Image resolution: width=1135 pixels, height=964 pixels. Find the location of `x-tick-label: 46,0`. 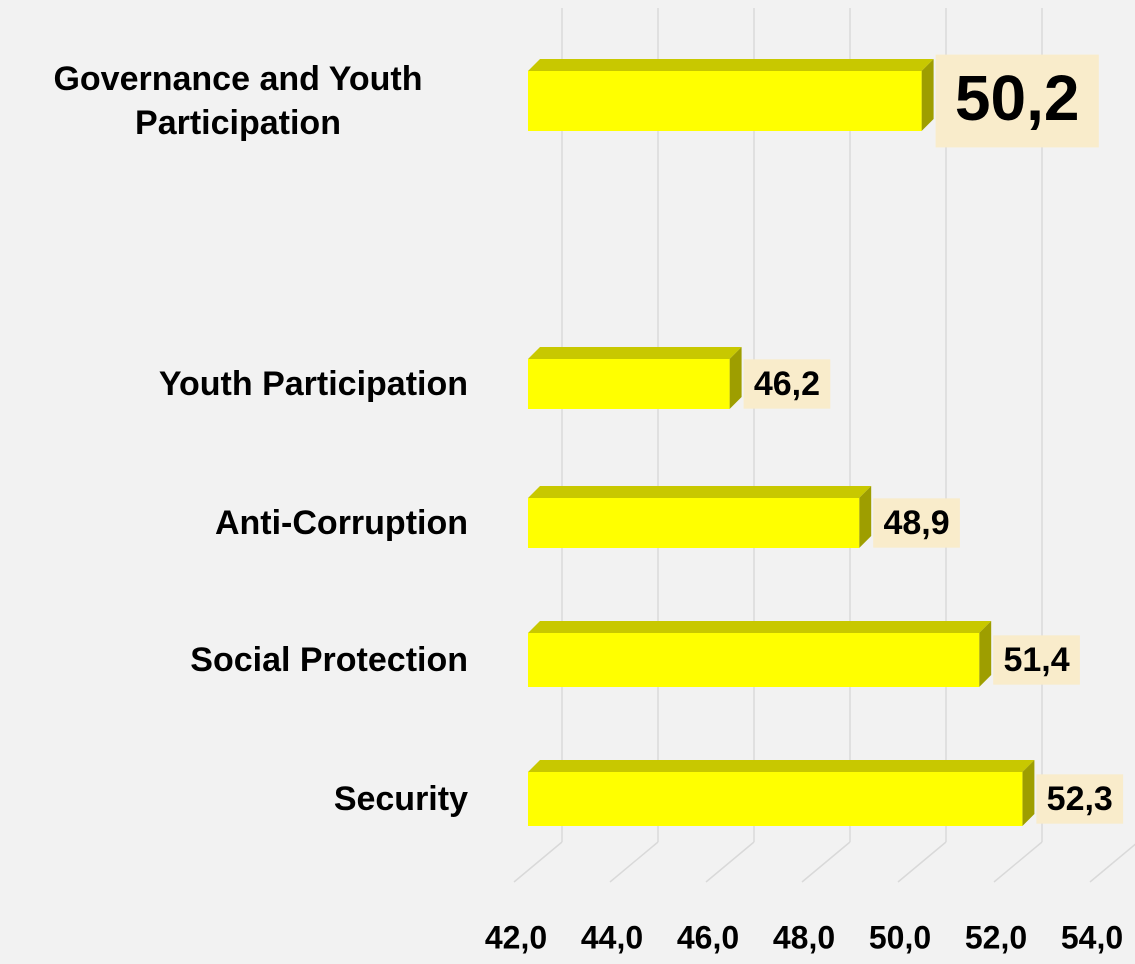

x-tick-label: 46,0 is located at coordinates (708, 937).